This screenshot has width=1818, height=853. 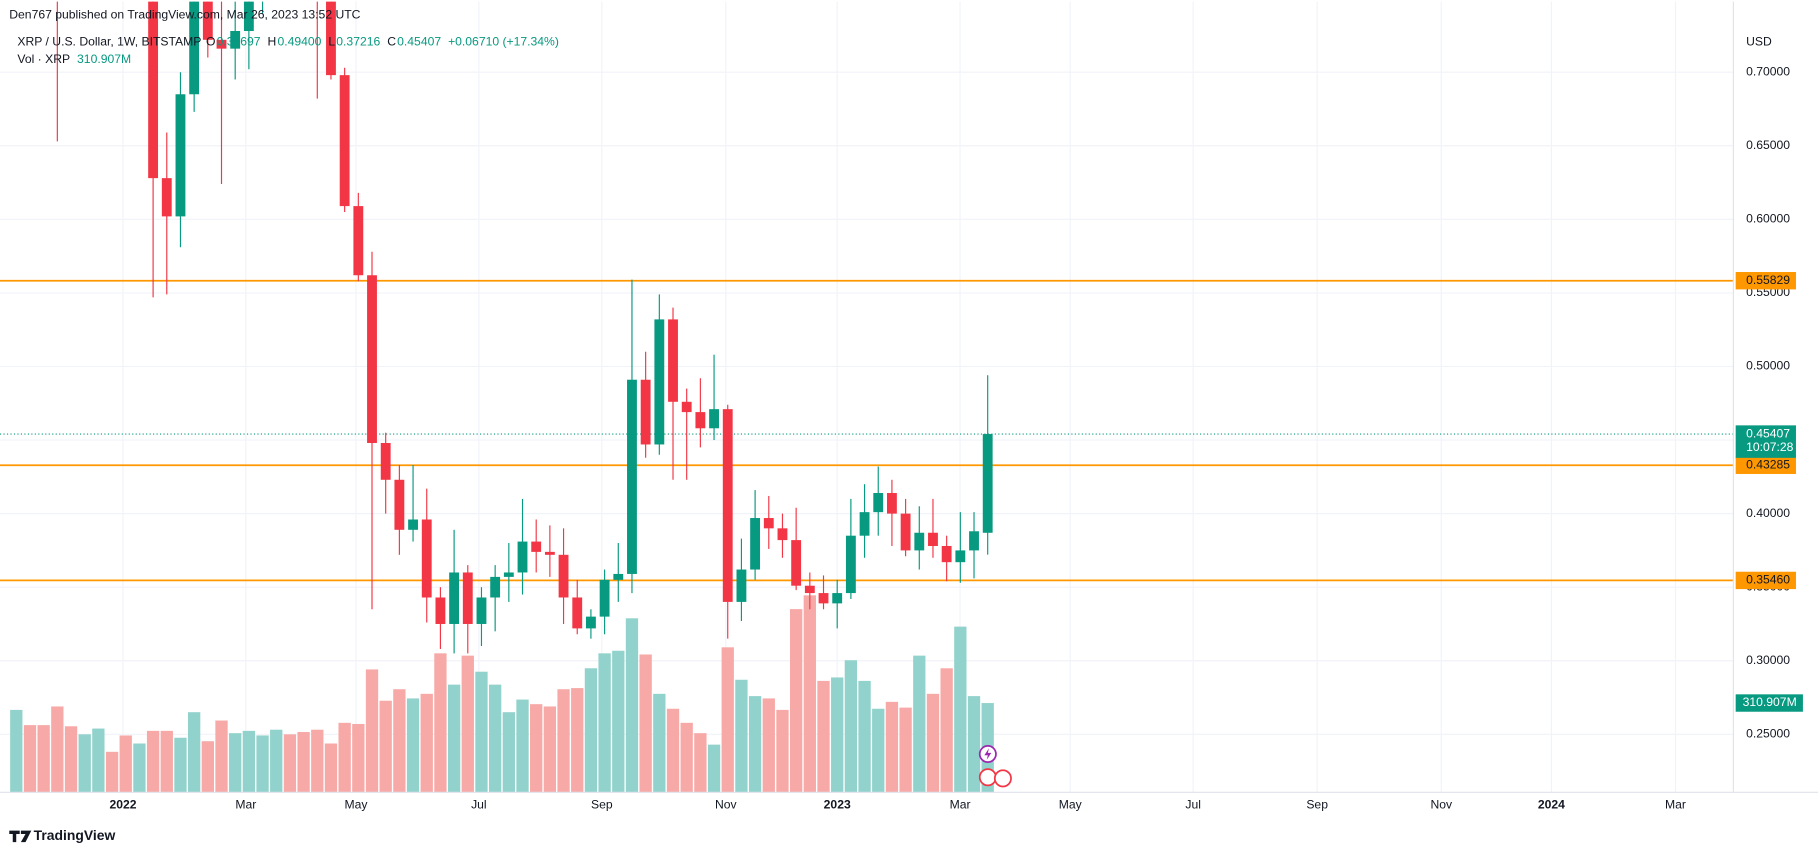 I want to click on legend-value: 0.37216, so click(x=358, y=41).